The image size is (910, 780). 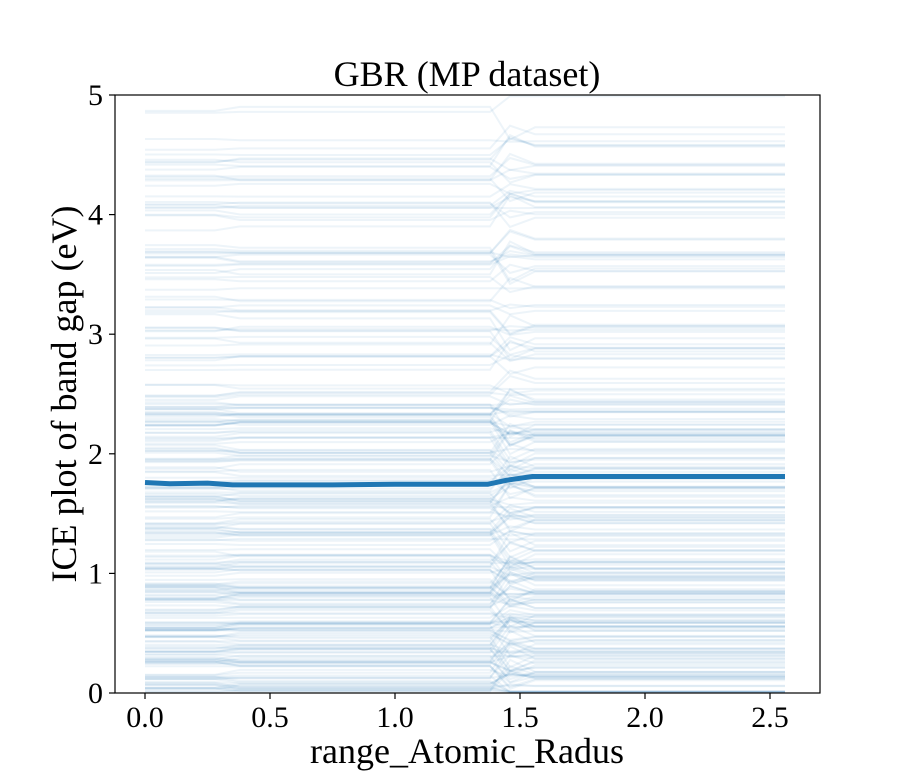 What do you see at coordinates (270, 717) in the screenshot?
I see `x-tick-label: 0.5` at bounding box center [270, 717].